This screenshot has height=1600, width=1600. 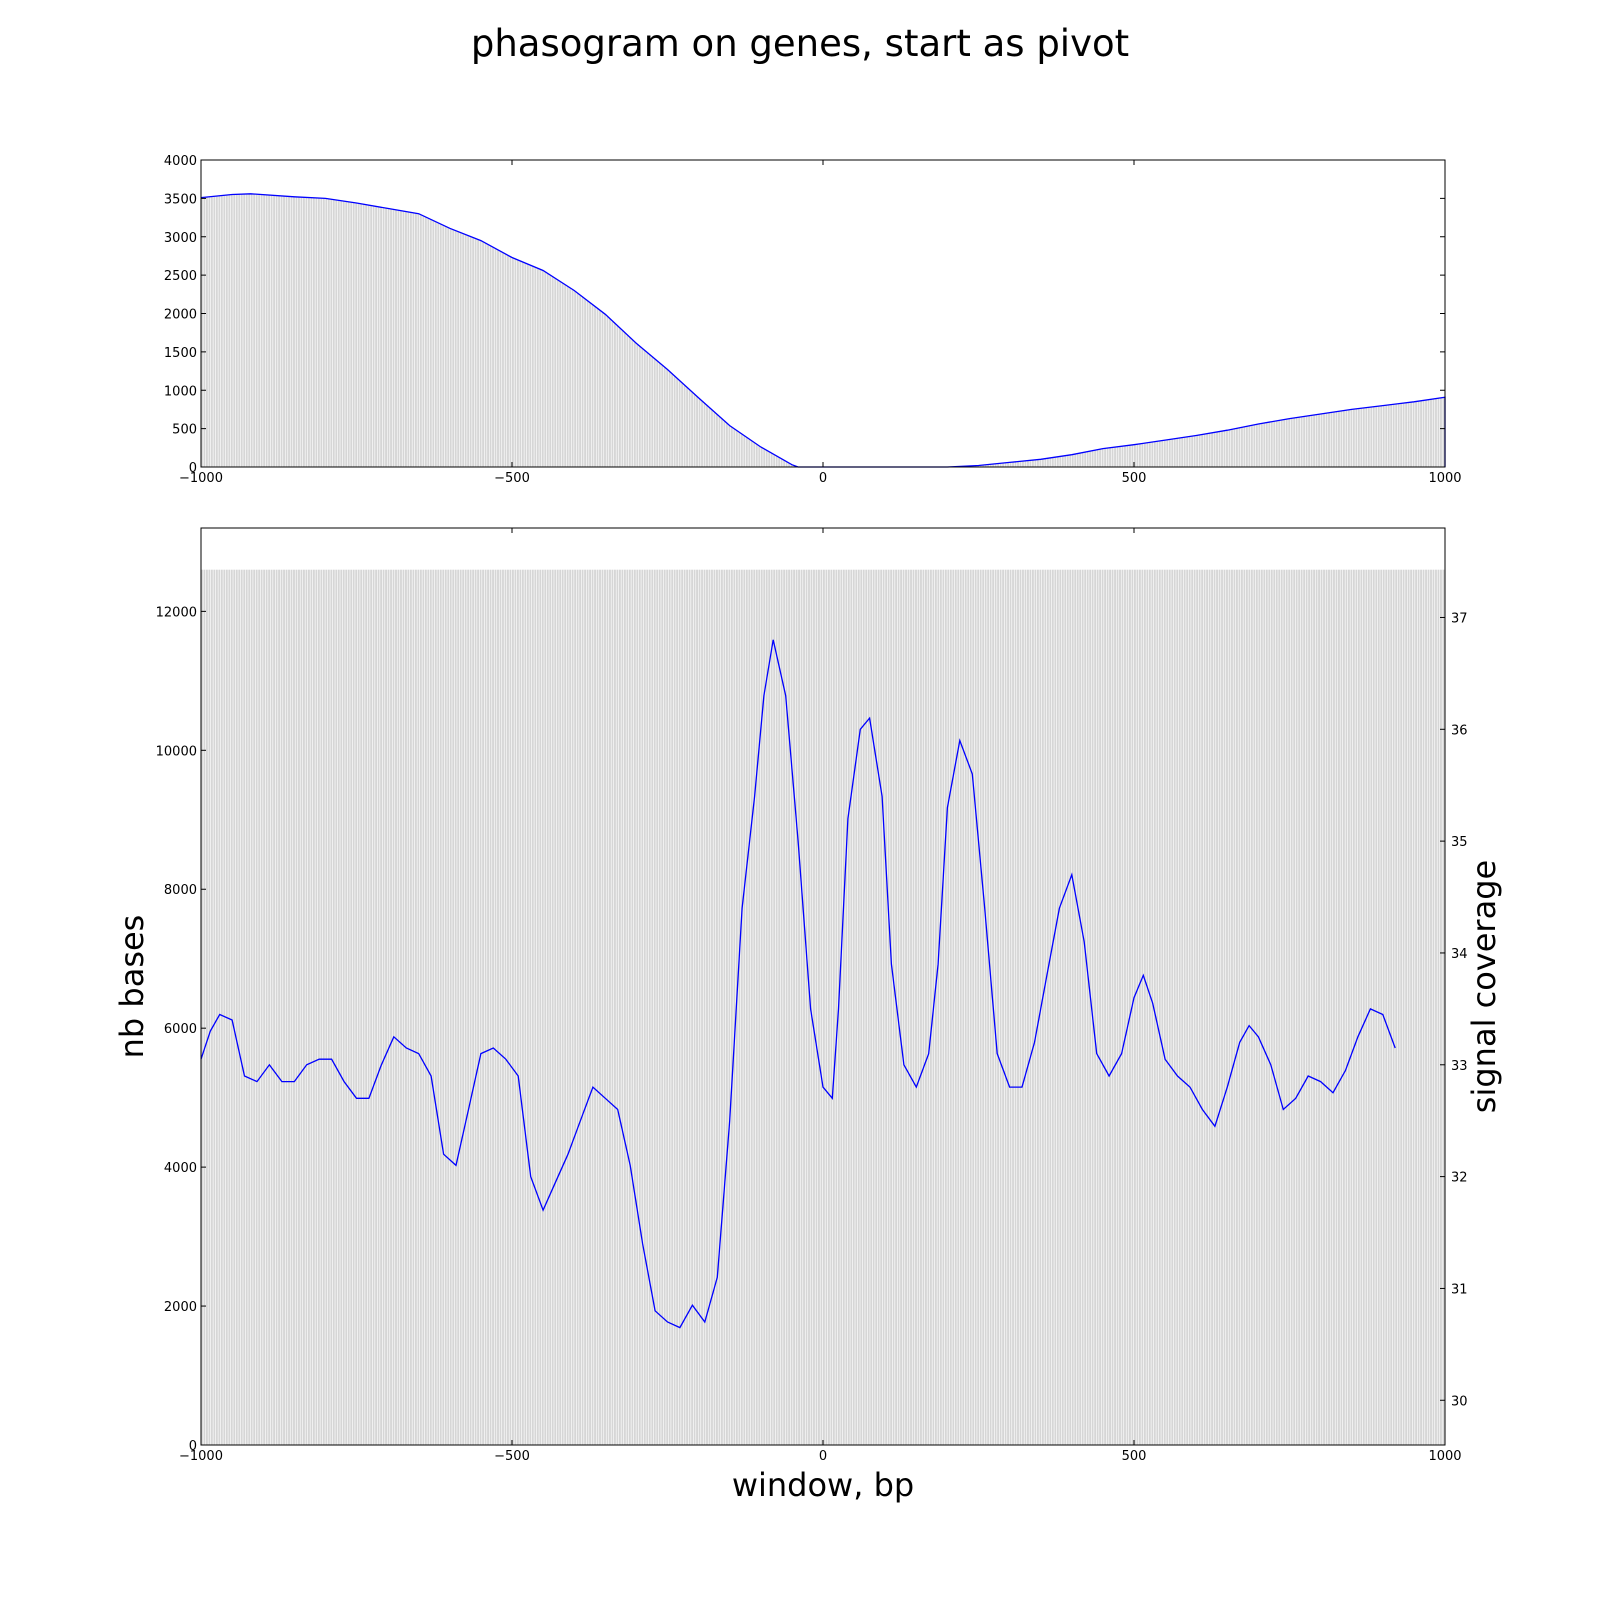 What do you see at coordinates (201, 478) in the screenshot?
I see `top-x-tick-label: −1000` at bounding box center [201, 478].